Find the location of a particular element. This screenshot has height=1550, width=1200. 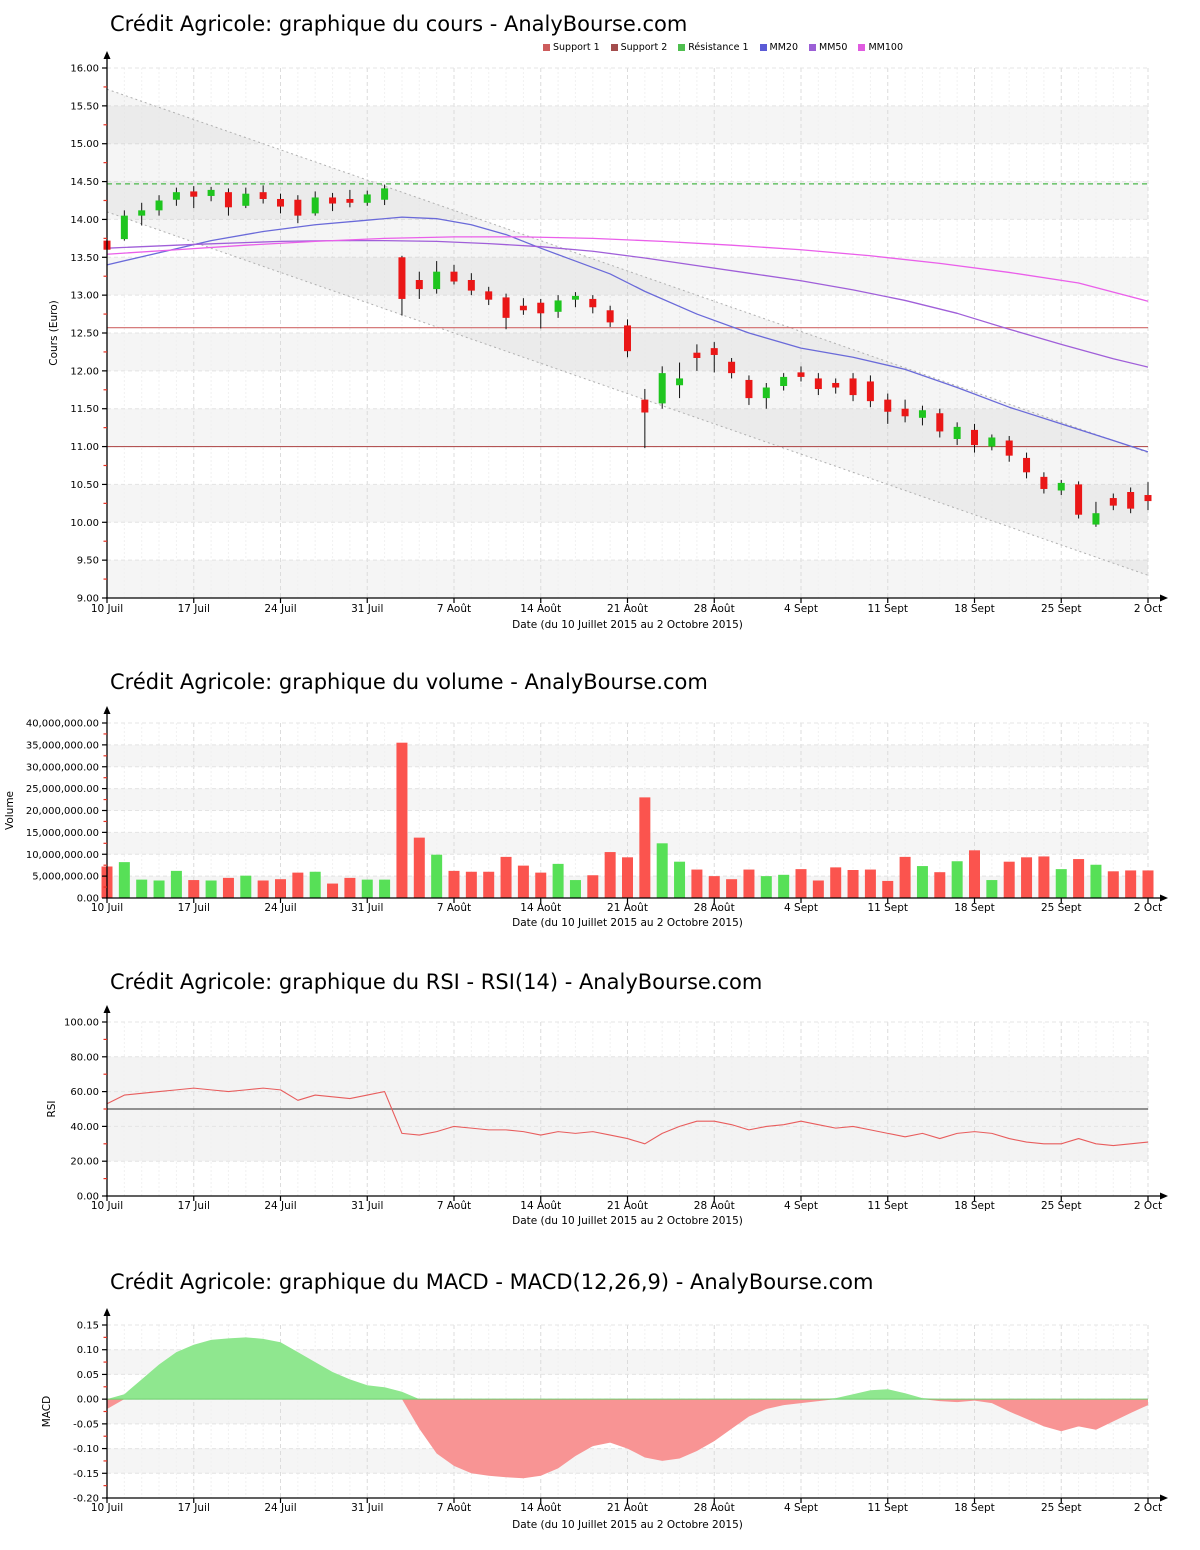

svg-text: 7 Août is located at coordinates (454, 1206).